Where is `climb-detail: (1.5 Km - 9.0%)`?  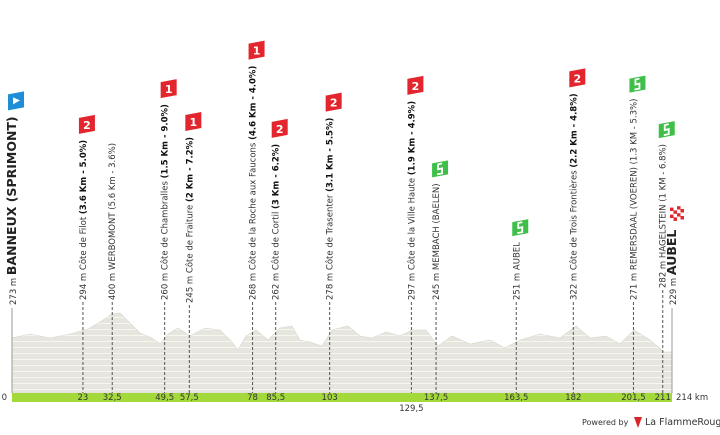
climb-detail: (1.5 Km - 9.0%) is located at coordinates (166, 141).